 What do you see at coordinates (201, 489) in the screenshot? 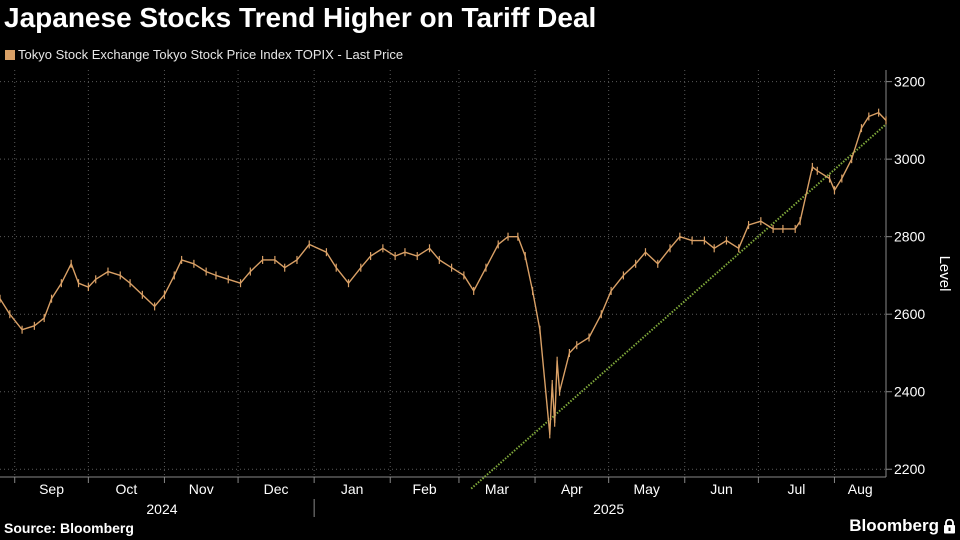
I see `month-tick-label: Nov` at bounding box center [201, 489].